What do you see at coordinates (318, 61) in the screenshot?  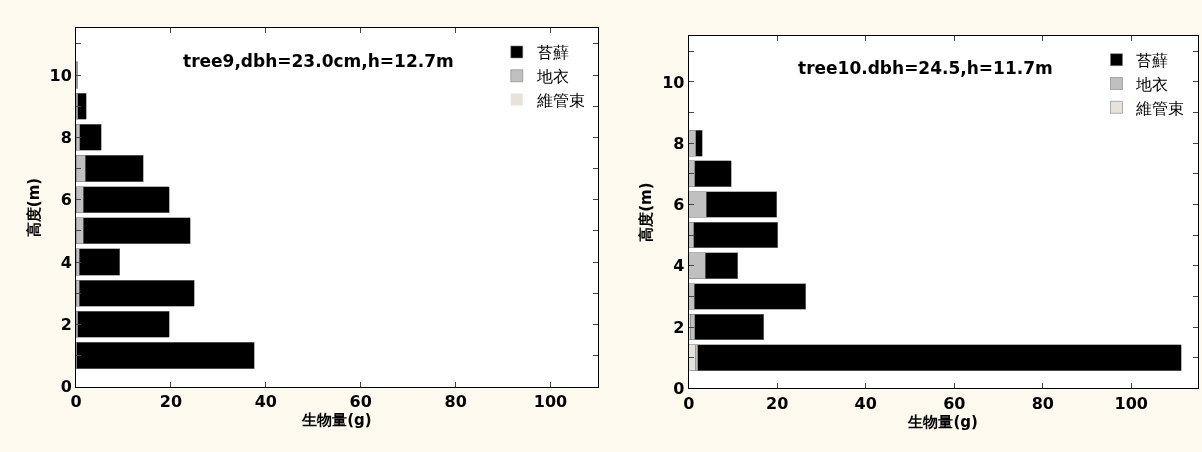 I see `text: tree9,dbh=23.0cm,h=12.7m` at bounding box center [318, 61].